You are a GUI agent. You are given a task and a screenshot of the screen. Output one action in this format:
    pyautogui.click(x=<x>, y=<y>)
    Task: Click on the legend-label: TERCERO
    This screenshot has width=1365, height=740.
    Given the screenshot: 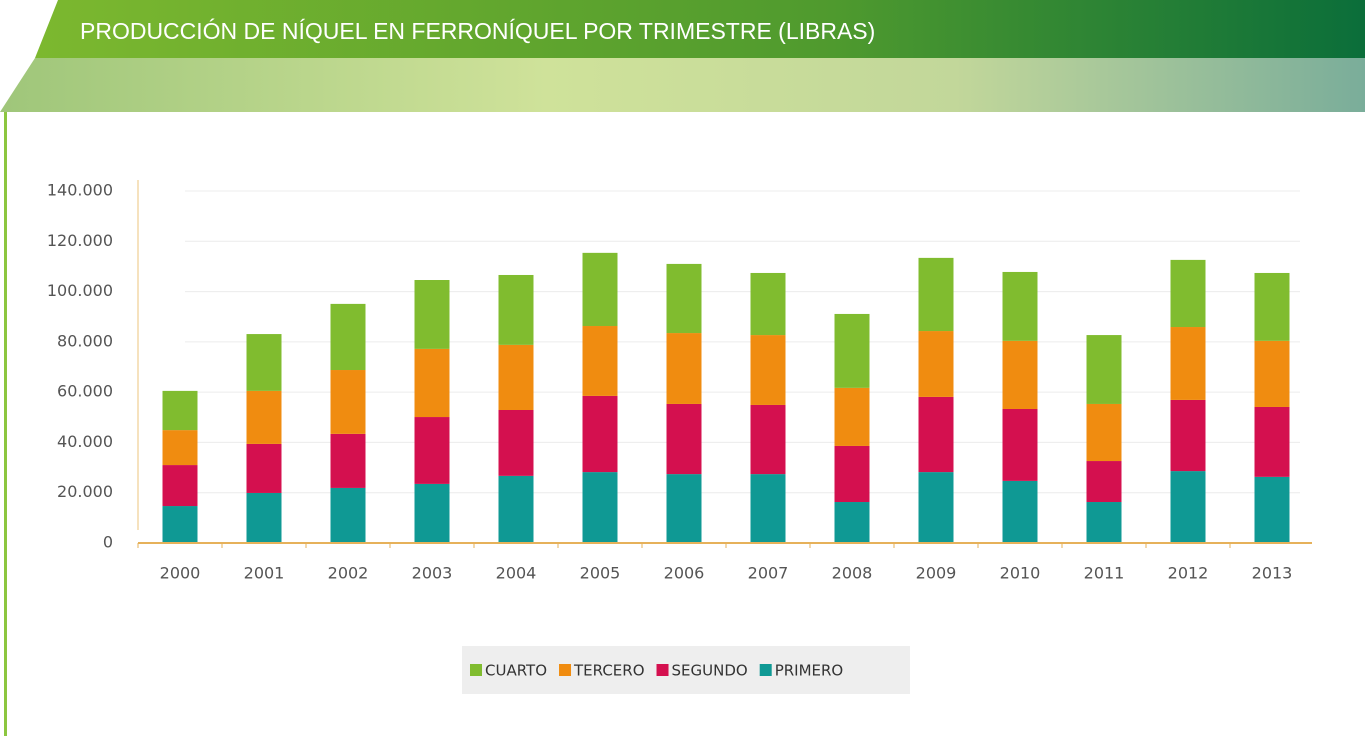 What is the action you would take?
    pyautogui.click(x=609, y=671)
    